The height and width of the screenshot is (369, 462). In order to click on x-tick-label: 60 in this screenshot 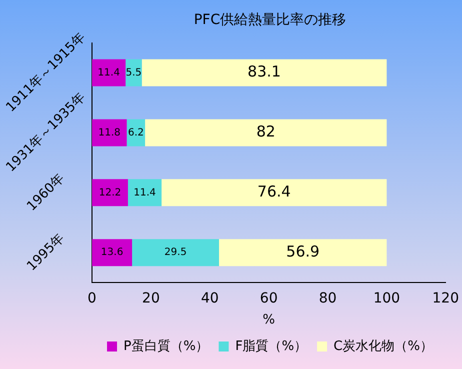, I will do `click(269, 298)`.